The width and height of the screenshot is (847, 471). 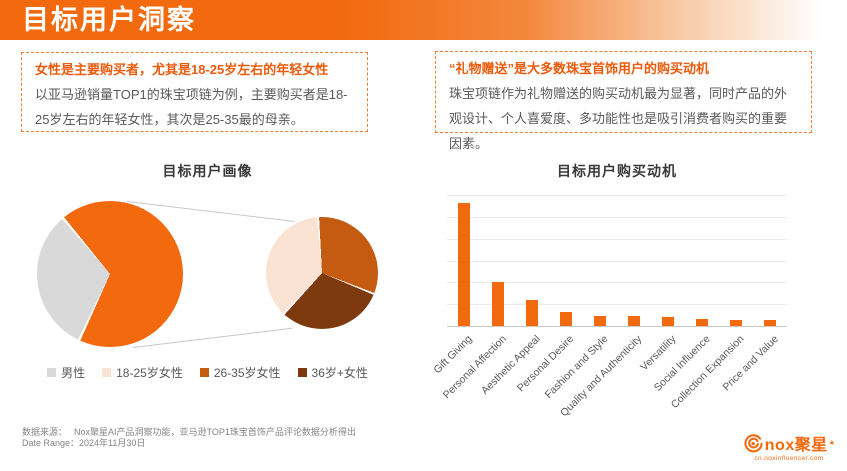 What do you see at coordinates (109, 20) in the screenshot?
I see `page-title: 目标用户洞察` at bounding box center [109, 20].